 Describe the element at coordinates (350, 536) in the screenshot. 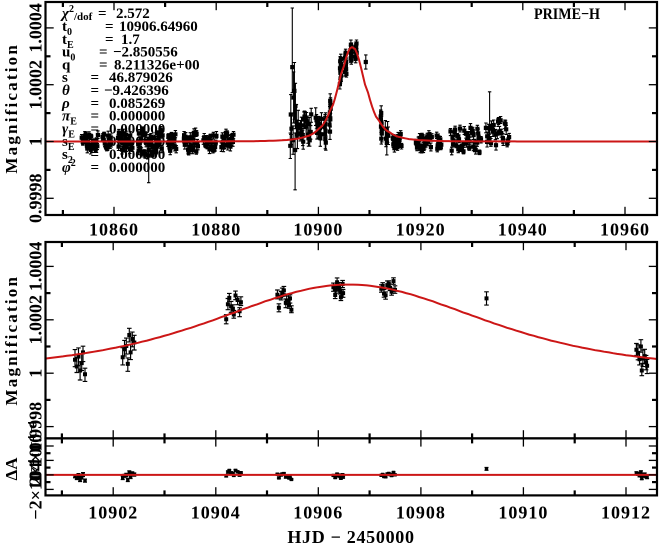

I see `svg-text: HJD − 2450000` at that location.